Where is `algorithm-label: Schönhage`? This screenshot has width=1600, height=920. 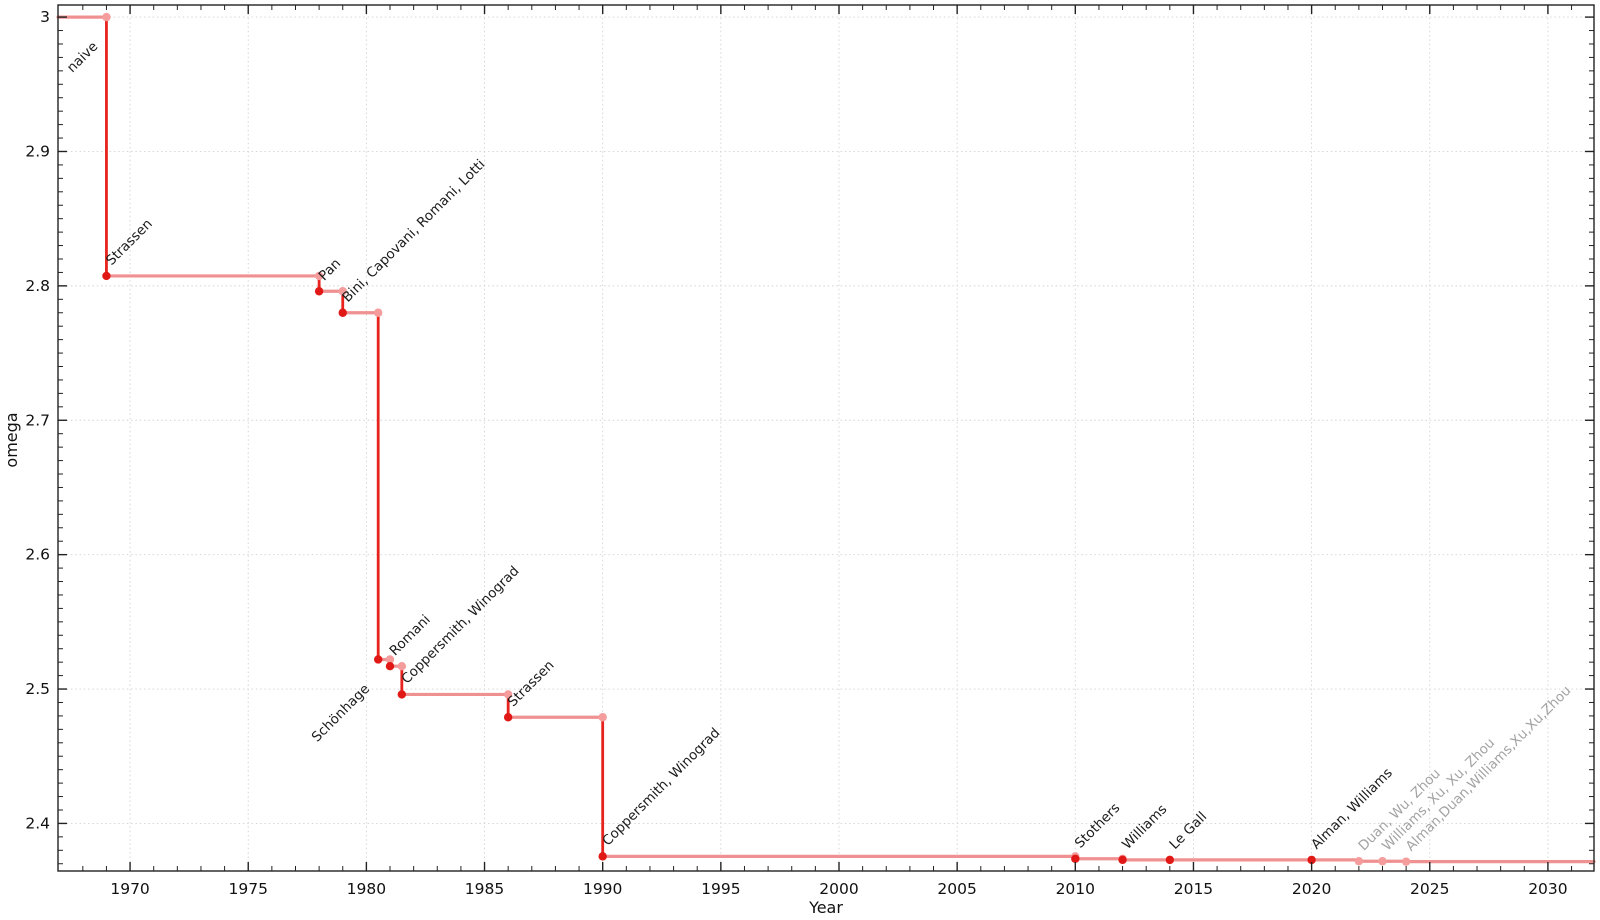 algorithm-label: Schönhage is located at coordinates (341, 713).